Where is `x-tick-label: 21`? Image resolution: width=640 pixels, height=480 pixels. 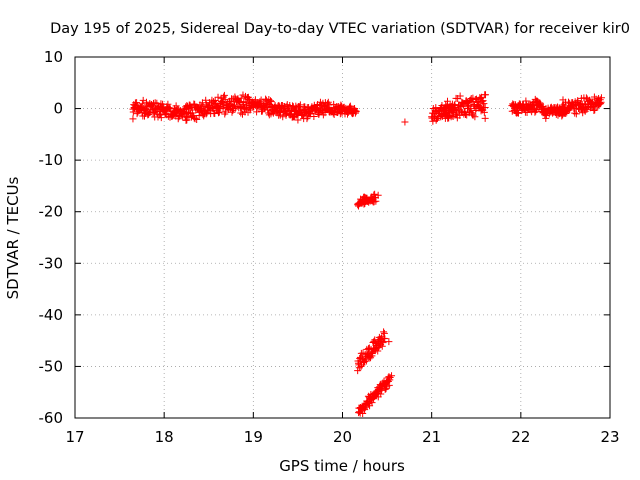 x-tick-label: 21 is located at coordinates (431, 437).